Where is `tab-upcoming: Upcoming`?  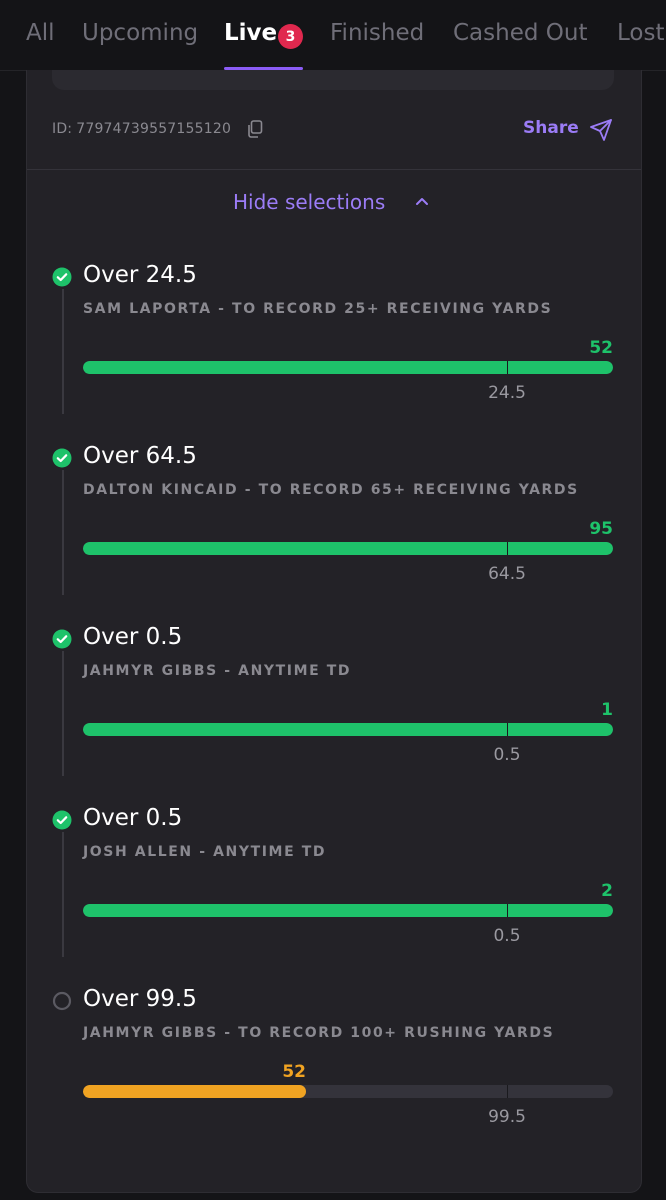
tab-upcoming: Upcoming is located at coordinates (140, 33).